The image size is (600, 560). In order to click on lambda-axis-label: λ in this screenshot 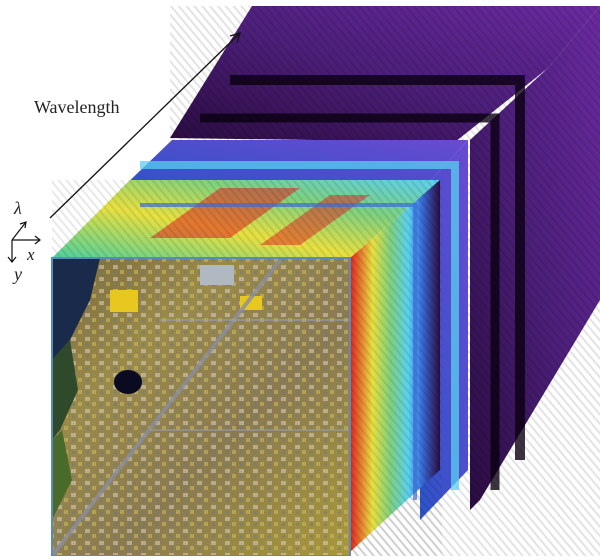, I will do `click(18, 208)`.